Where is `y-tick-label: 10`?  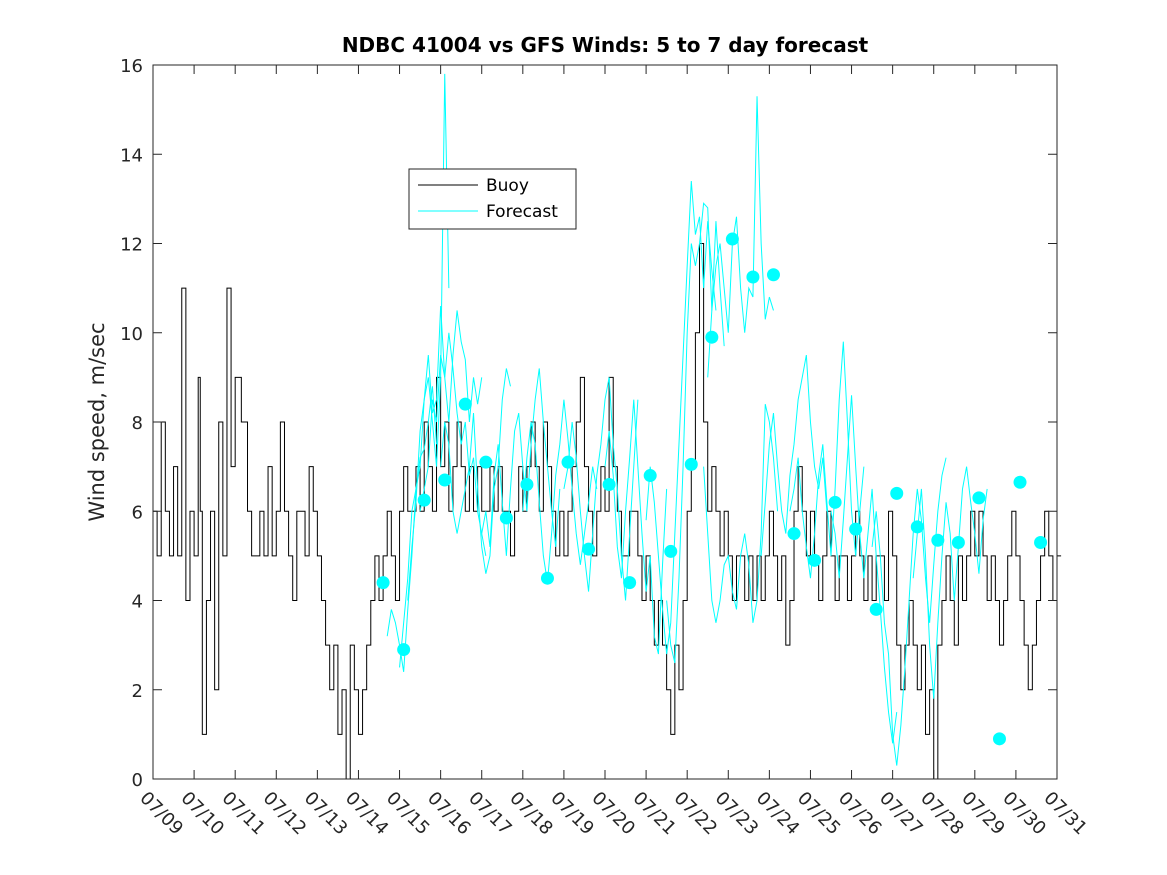
y-tick-label: 10 is located at coordinates (131, 334).